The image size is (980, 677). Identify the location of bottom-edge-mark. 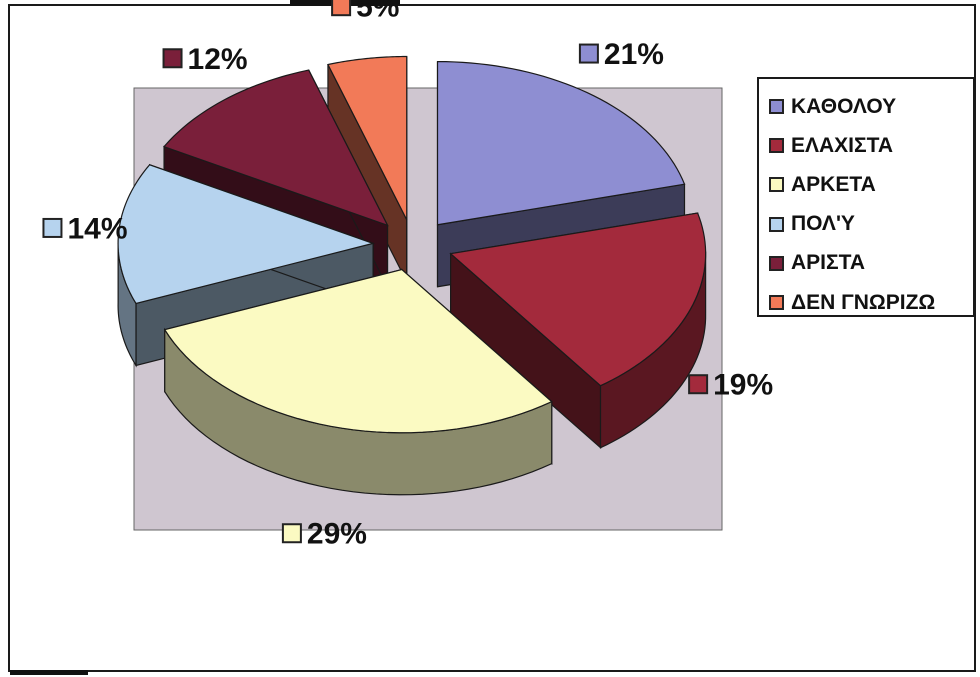
(49, 672).